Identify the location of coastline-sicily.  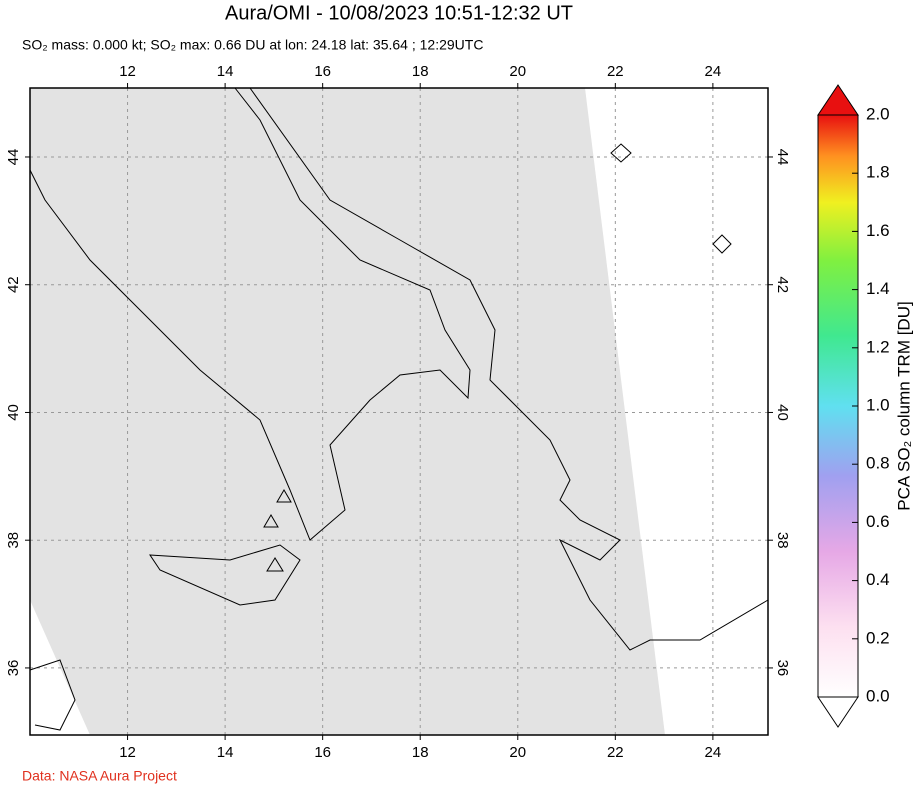
(225, 575).